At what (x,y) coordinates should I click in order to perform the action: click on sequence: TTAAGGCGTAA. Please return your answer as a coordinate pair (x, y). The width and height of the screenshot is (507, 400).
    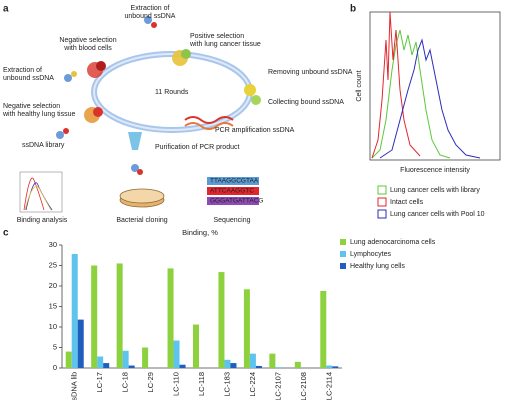
    Looking at the image, I should click on (234, 181).